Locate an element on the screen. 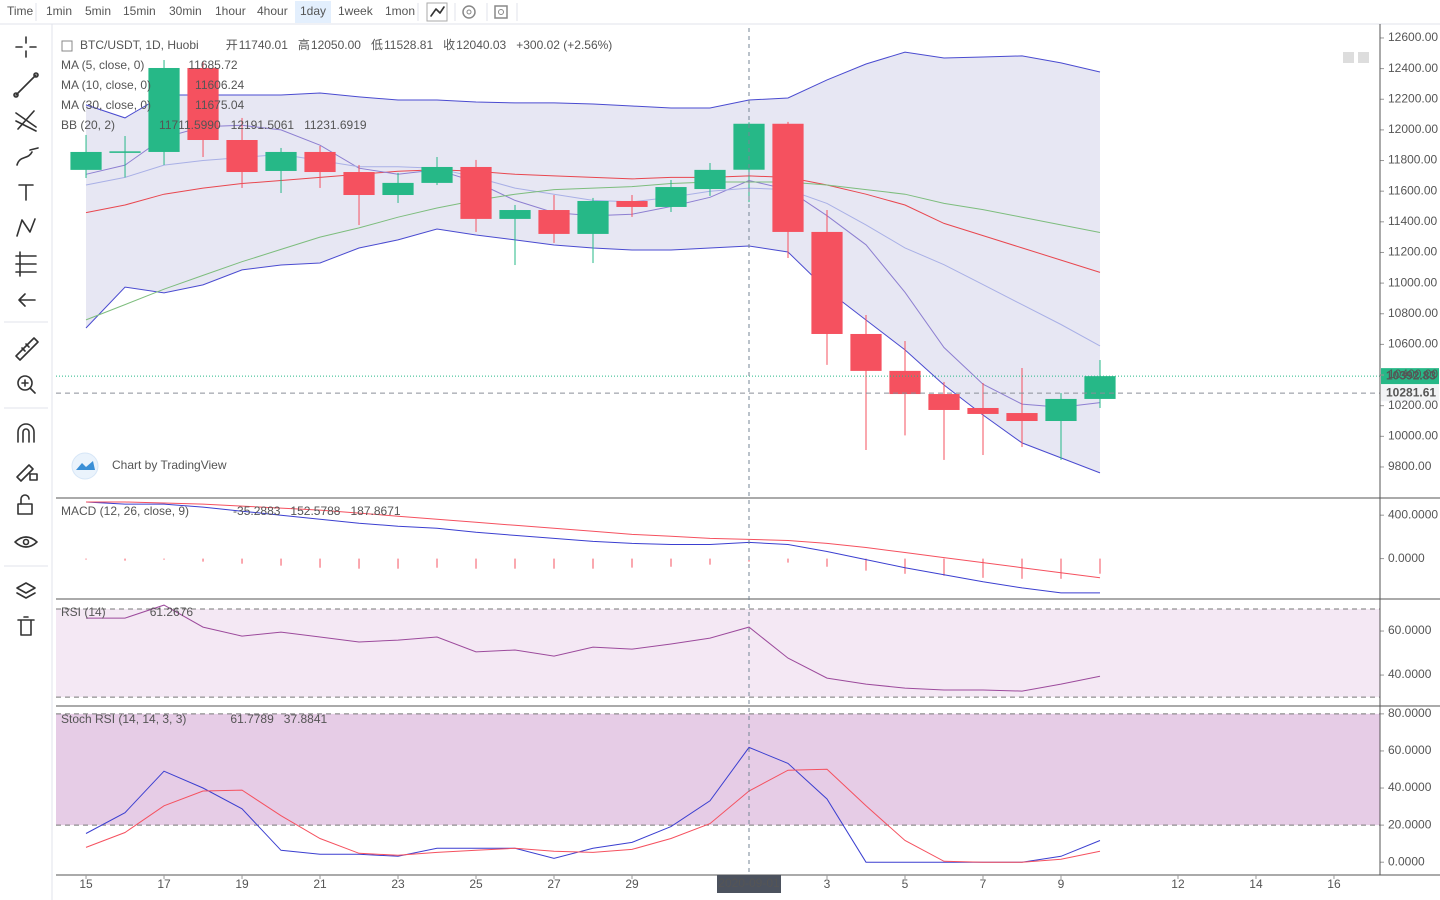 The height and width of the screenshot is (900, 1440). legend-value: 11231.6919 is located at coordinates (335, 125).